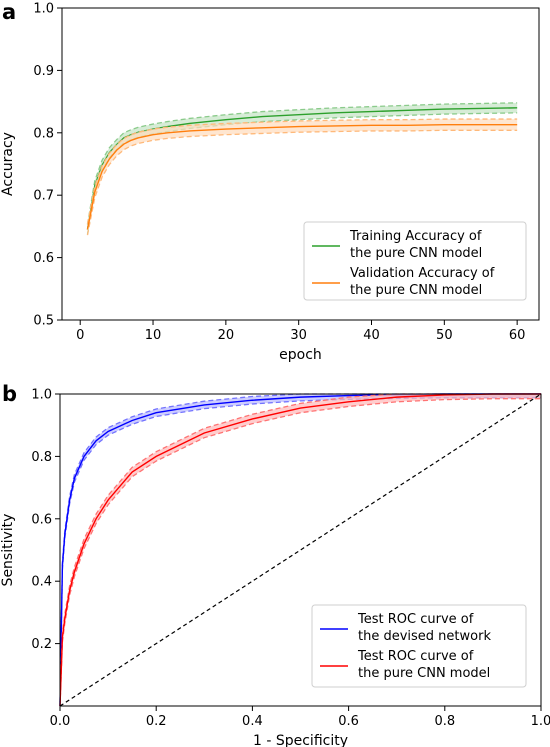 The width and height of the screenshot is (550, 747). What do you see at coordinates (348, 721) in the screenshot?
I see `x-tick-label: 0.6` at bounding box center [348, 721].